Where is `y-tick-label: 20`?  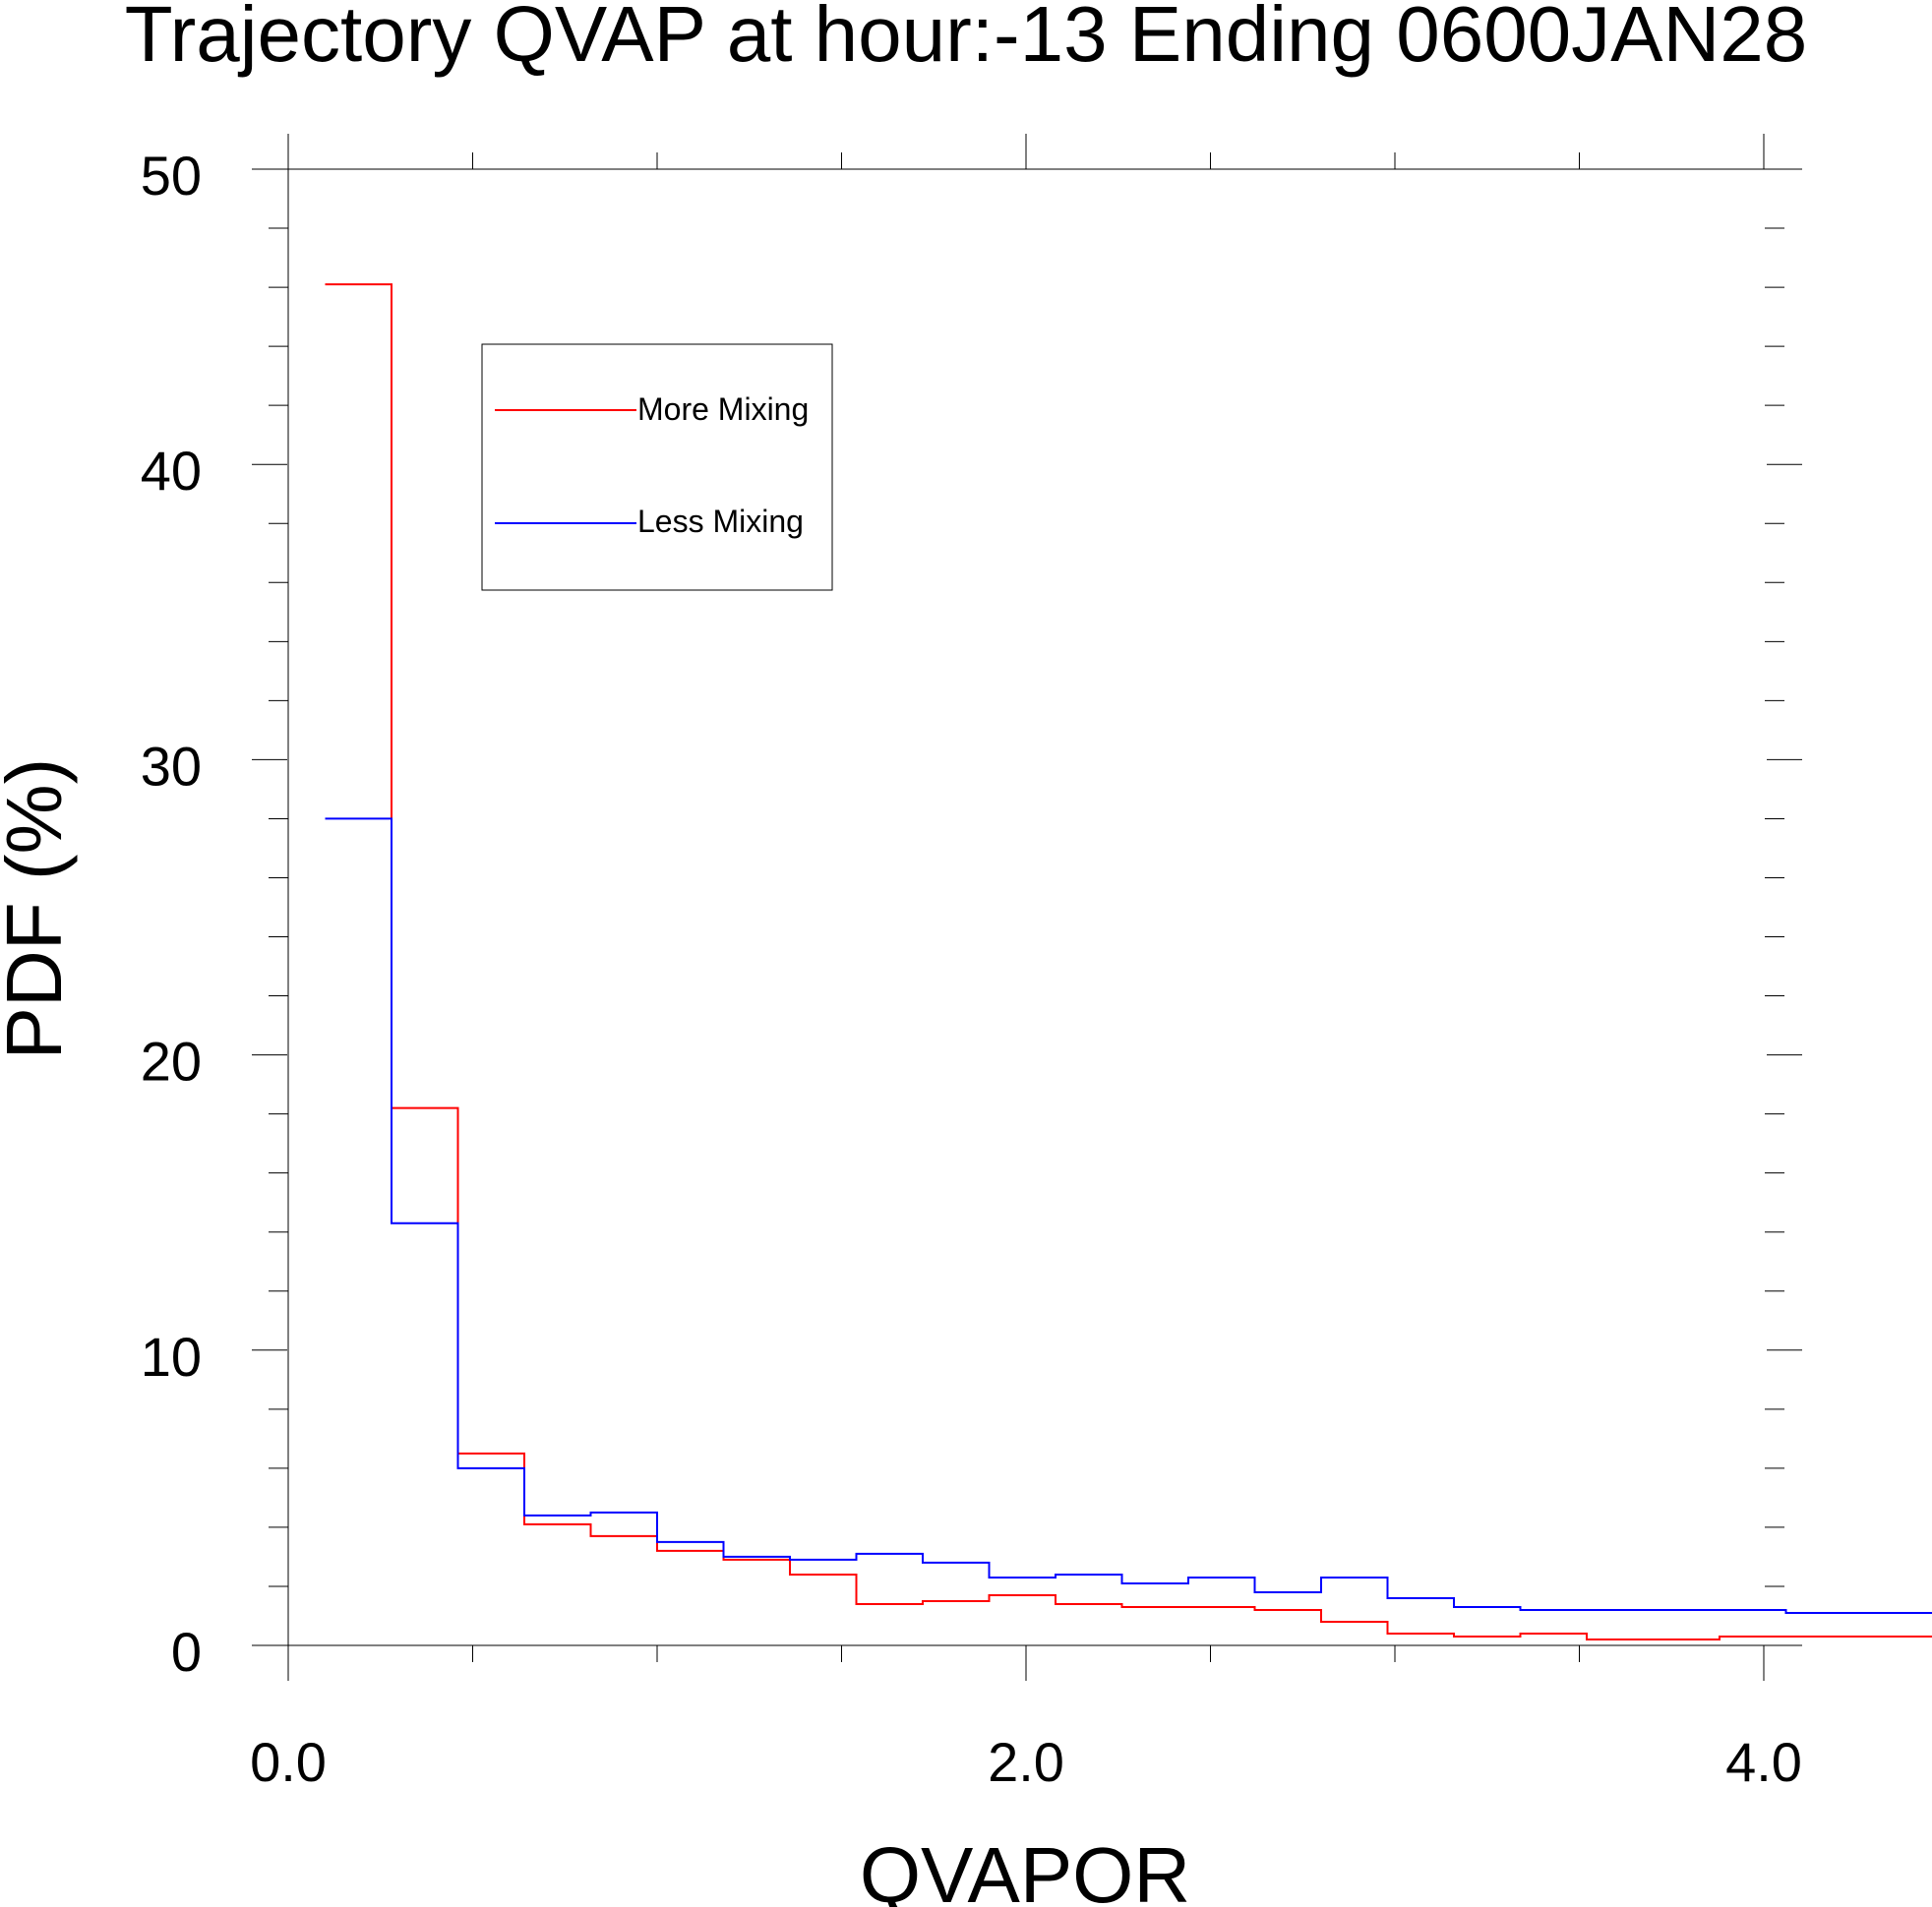
y-tick-label: 20 is located at coordinates (171, 1062).